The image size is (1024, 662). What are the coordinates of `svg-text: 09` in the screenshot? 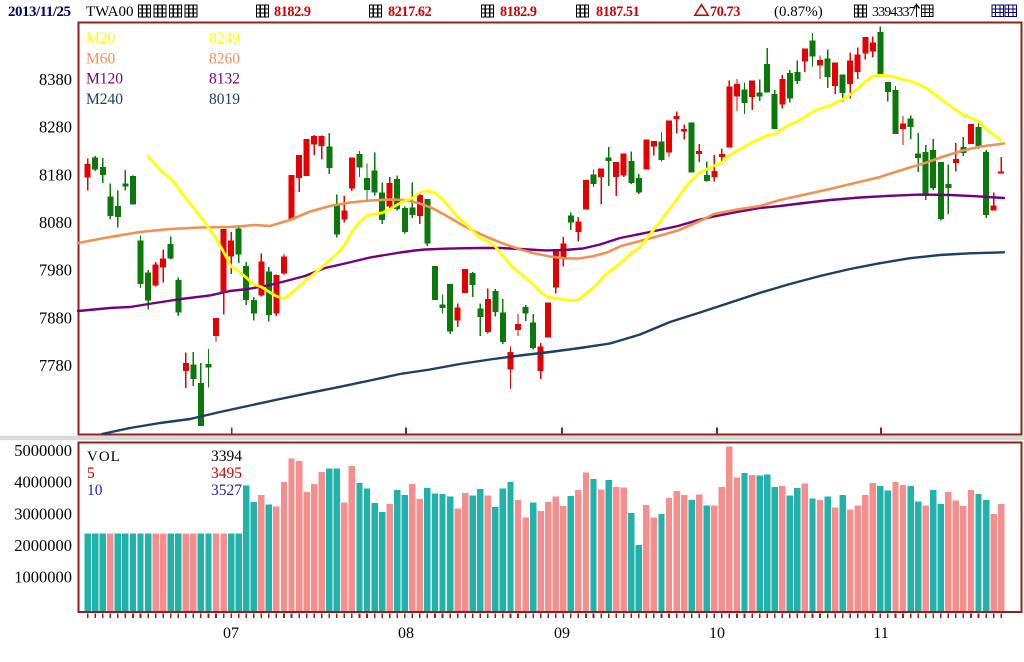 It's located at (562, 633).